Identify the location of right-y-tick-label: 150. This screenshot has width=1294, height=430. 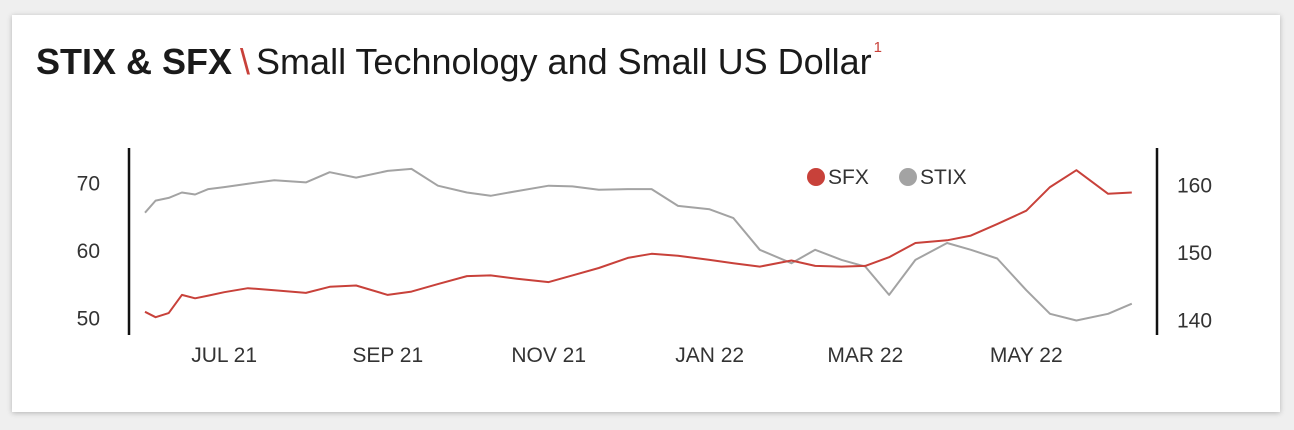
(1194, 253).